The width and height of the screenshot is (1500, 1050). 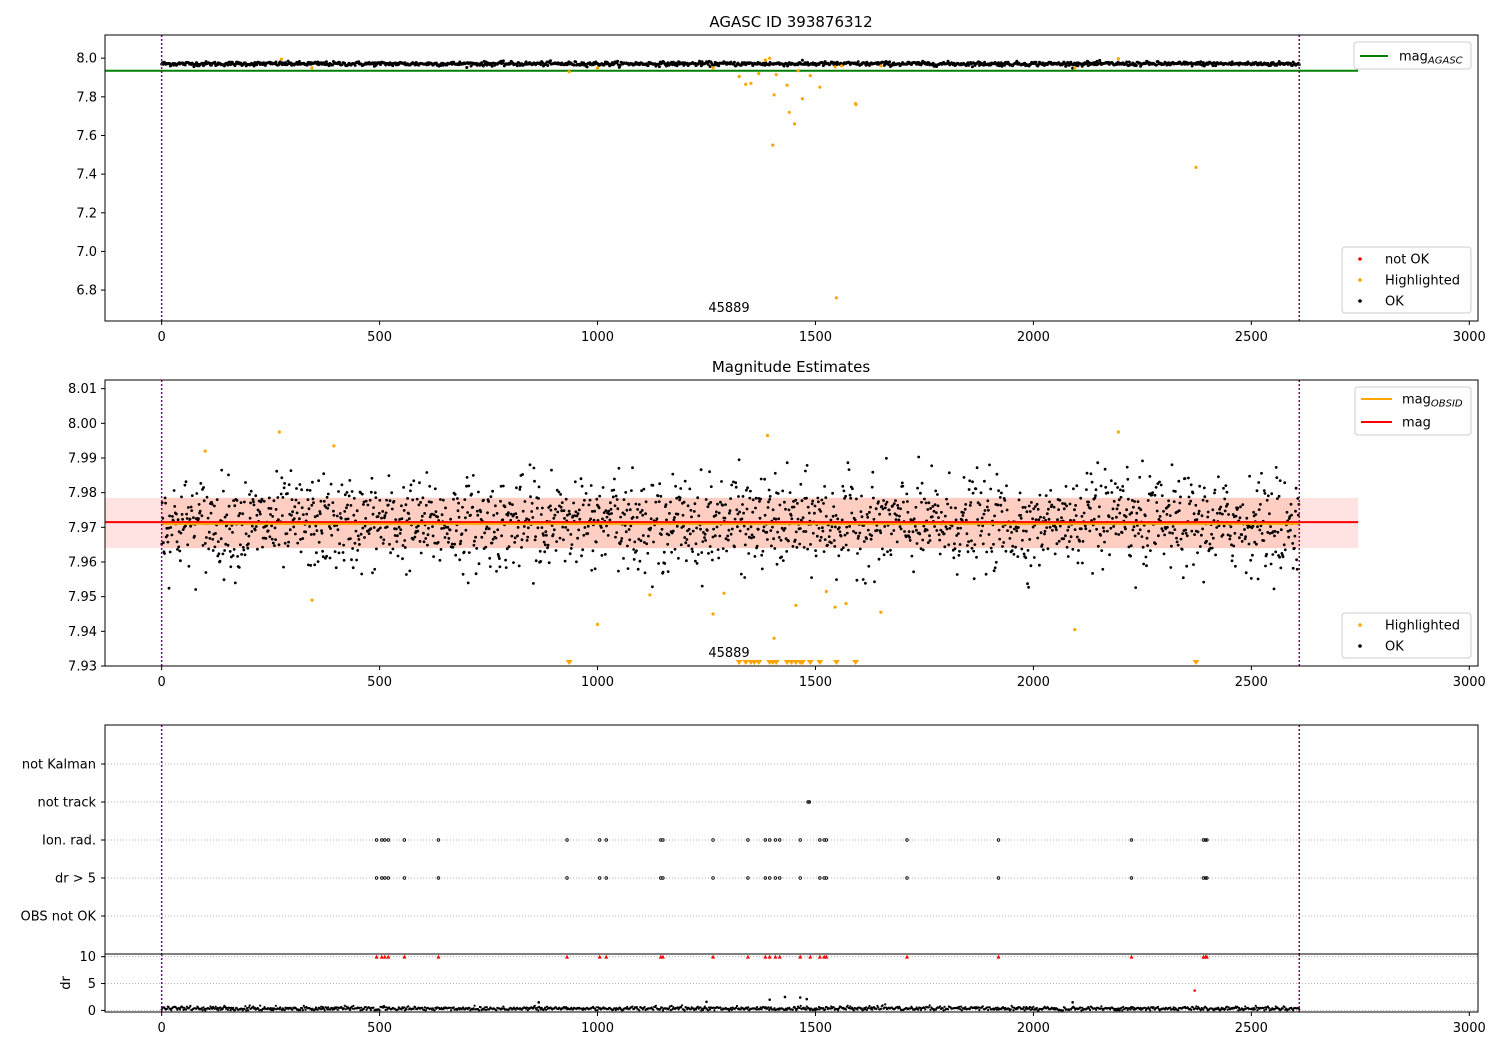 I want to click on legend-label: magOBSID, so click(x=1432, y=401).